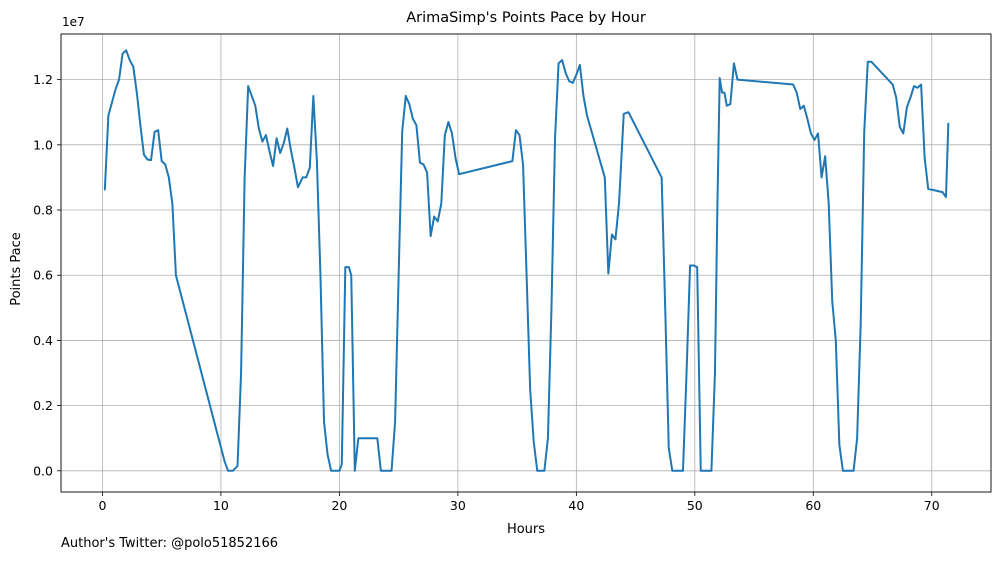 The height and width of the screenshot is (562, 1001). What do you see at coordinates (526, 18) in the screenshot?
I see `chart-title: ArimaSimp's Points Pace by Hour` at bounding box center [526, 18].